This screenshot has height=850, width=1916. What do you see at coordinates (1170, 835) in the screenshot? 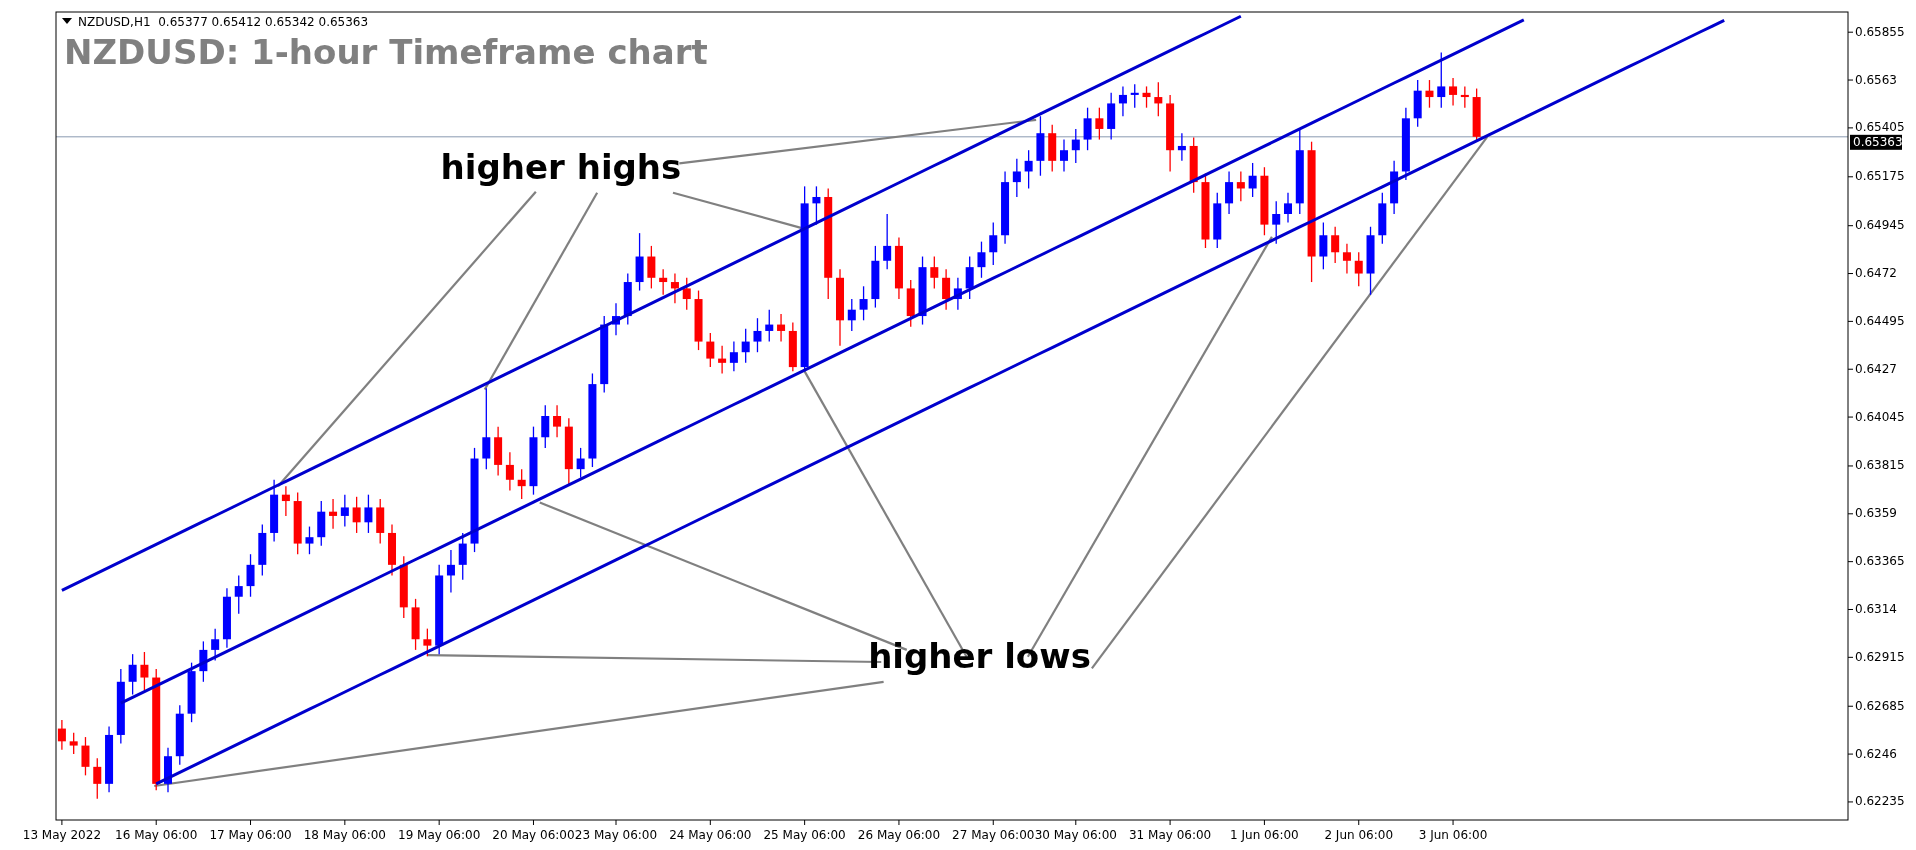
I see `x-tick-label: 31 May 06:00` at bounding box center [1170, 835].